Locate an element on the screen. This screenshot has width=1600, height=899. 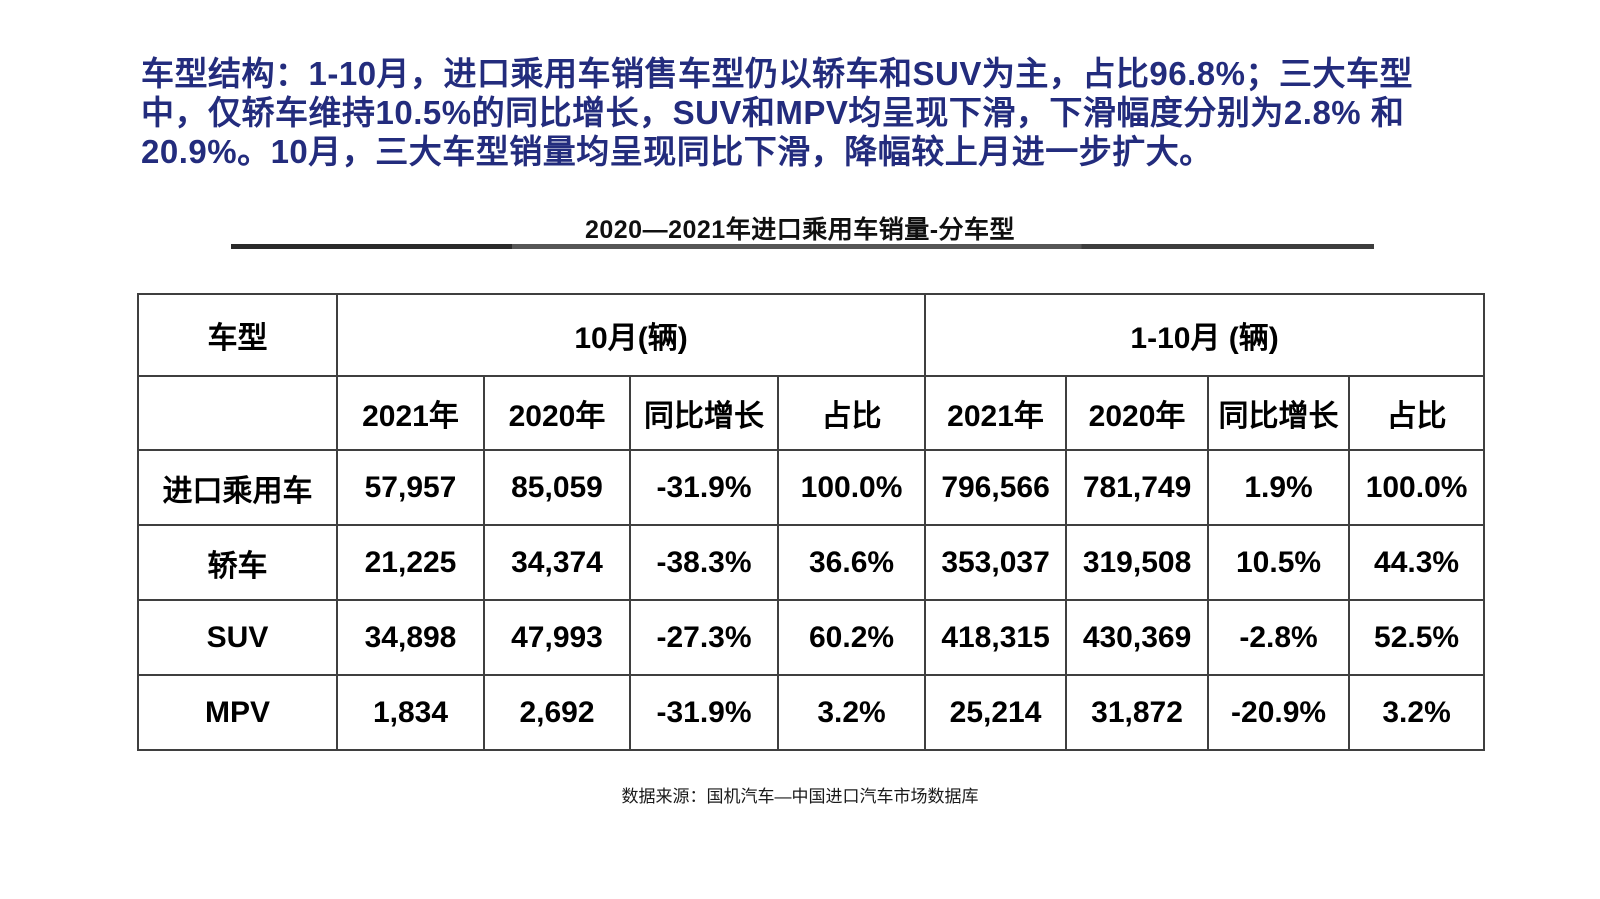
cell: 1,834 is located at coordinates (410, 712).